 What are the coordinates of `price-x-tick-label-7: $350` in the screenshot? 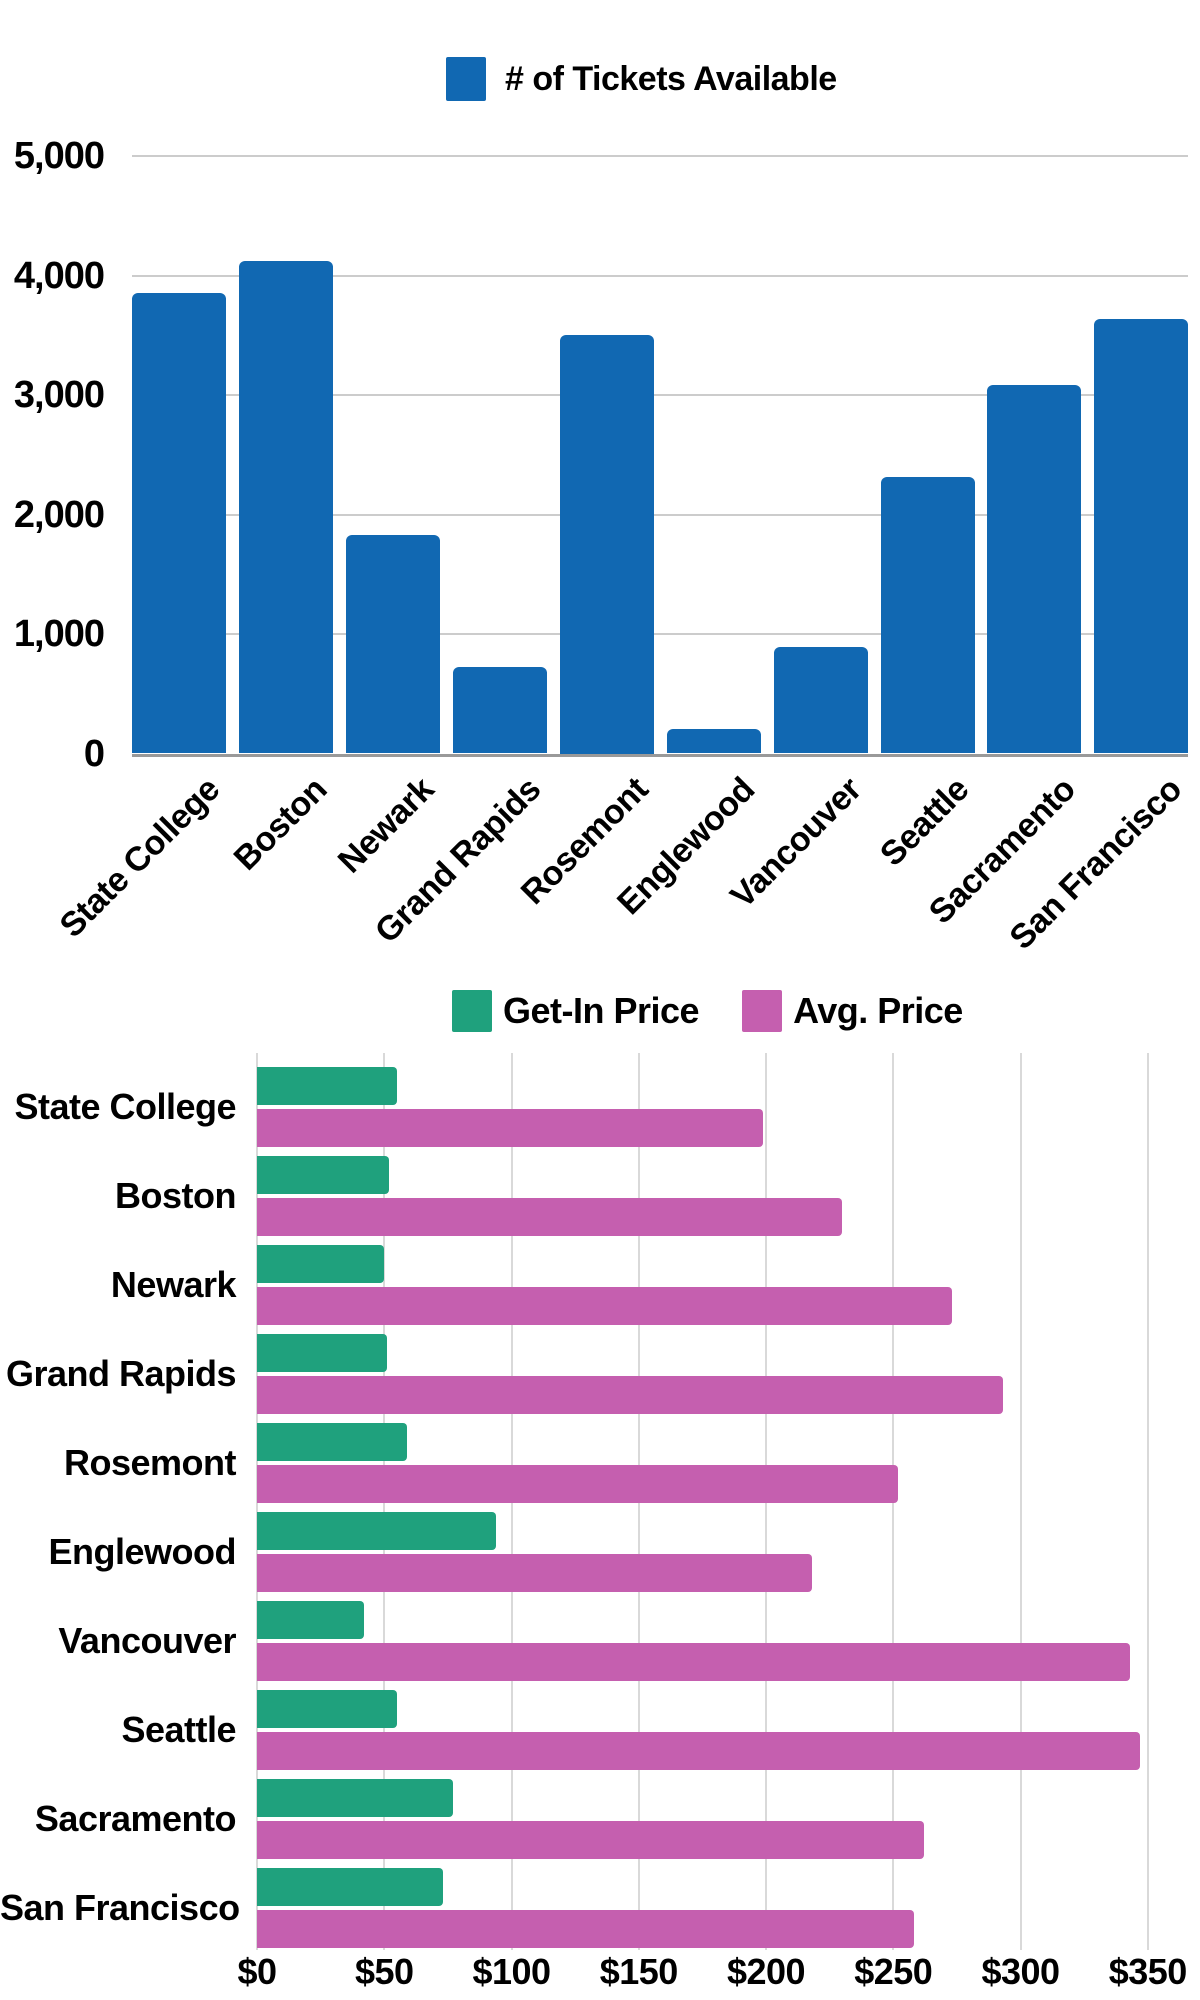 It's located at (1148, 1971).